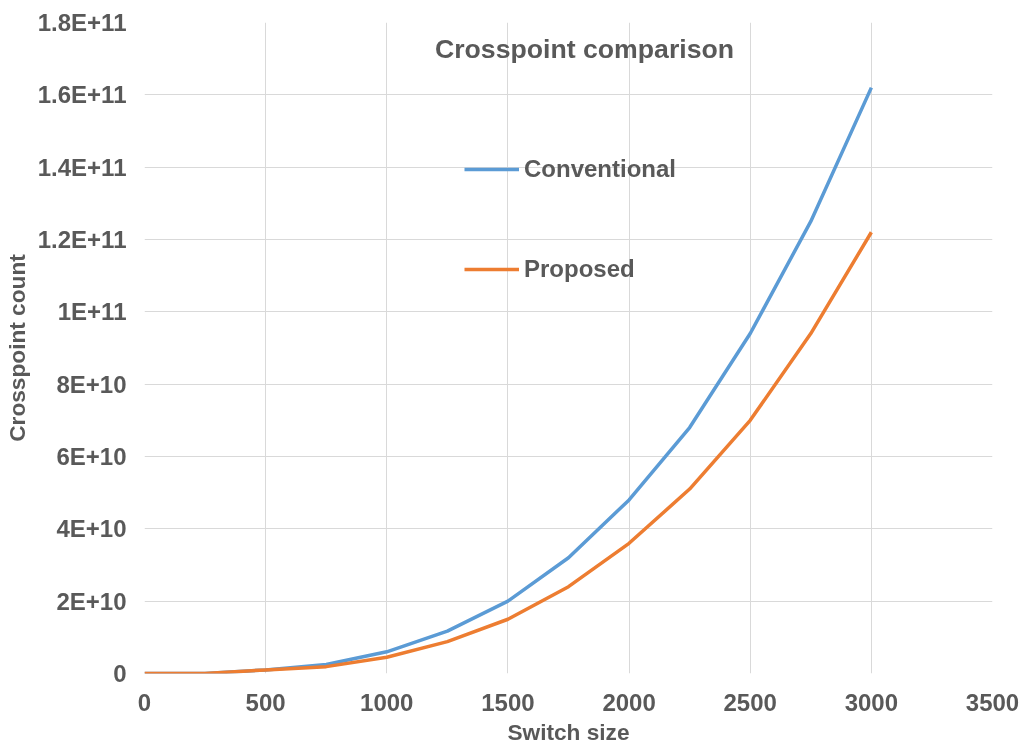 The image size is (1032, 747). I want to click on y-tick-label: 0, so click(120, 673).